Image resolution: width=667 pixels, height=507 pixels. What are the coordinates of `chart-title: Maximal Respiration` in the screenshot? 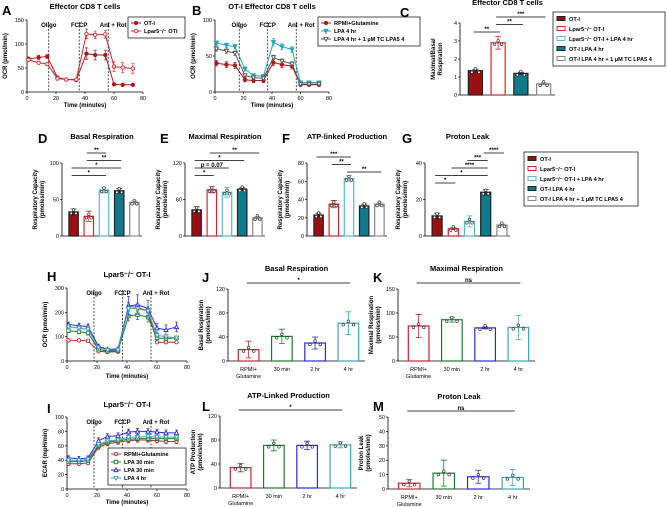 It's located at (225, 136).